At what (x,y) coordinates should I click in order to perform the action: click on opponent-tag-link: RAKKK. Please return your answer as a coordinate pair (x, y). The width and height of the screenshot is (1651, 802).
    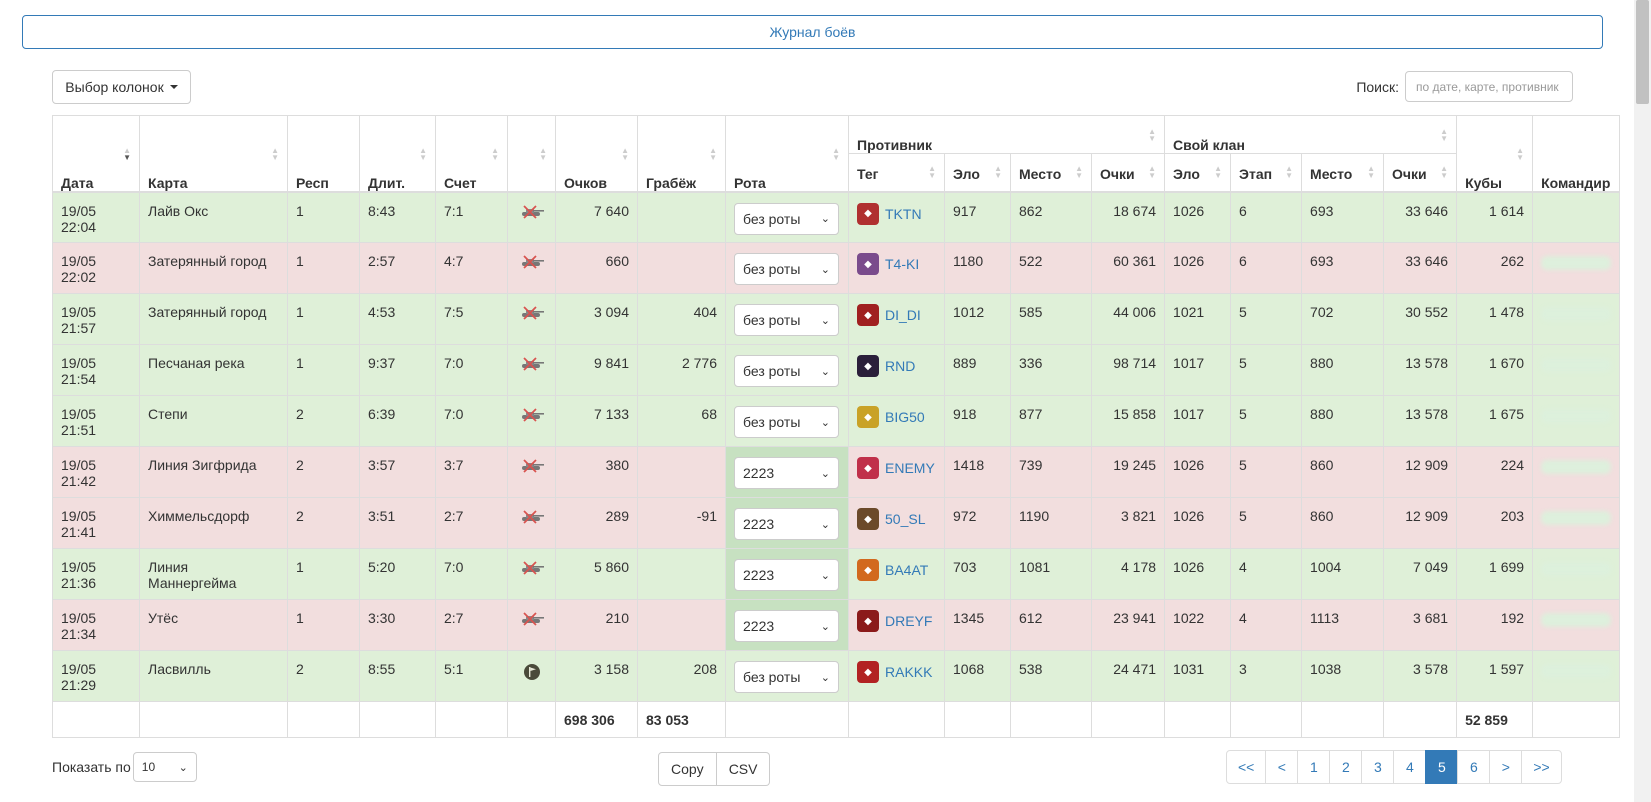
    Looking at the image, I should click on (909, 672).